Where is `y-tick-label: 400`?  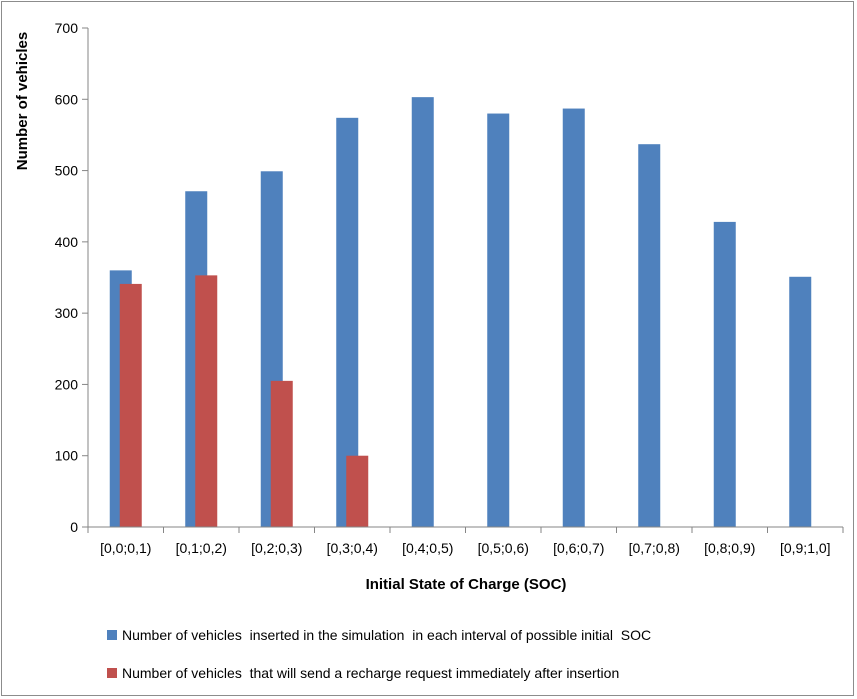 y-tick-label: 400 is located at coordinates (67, 242).